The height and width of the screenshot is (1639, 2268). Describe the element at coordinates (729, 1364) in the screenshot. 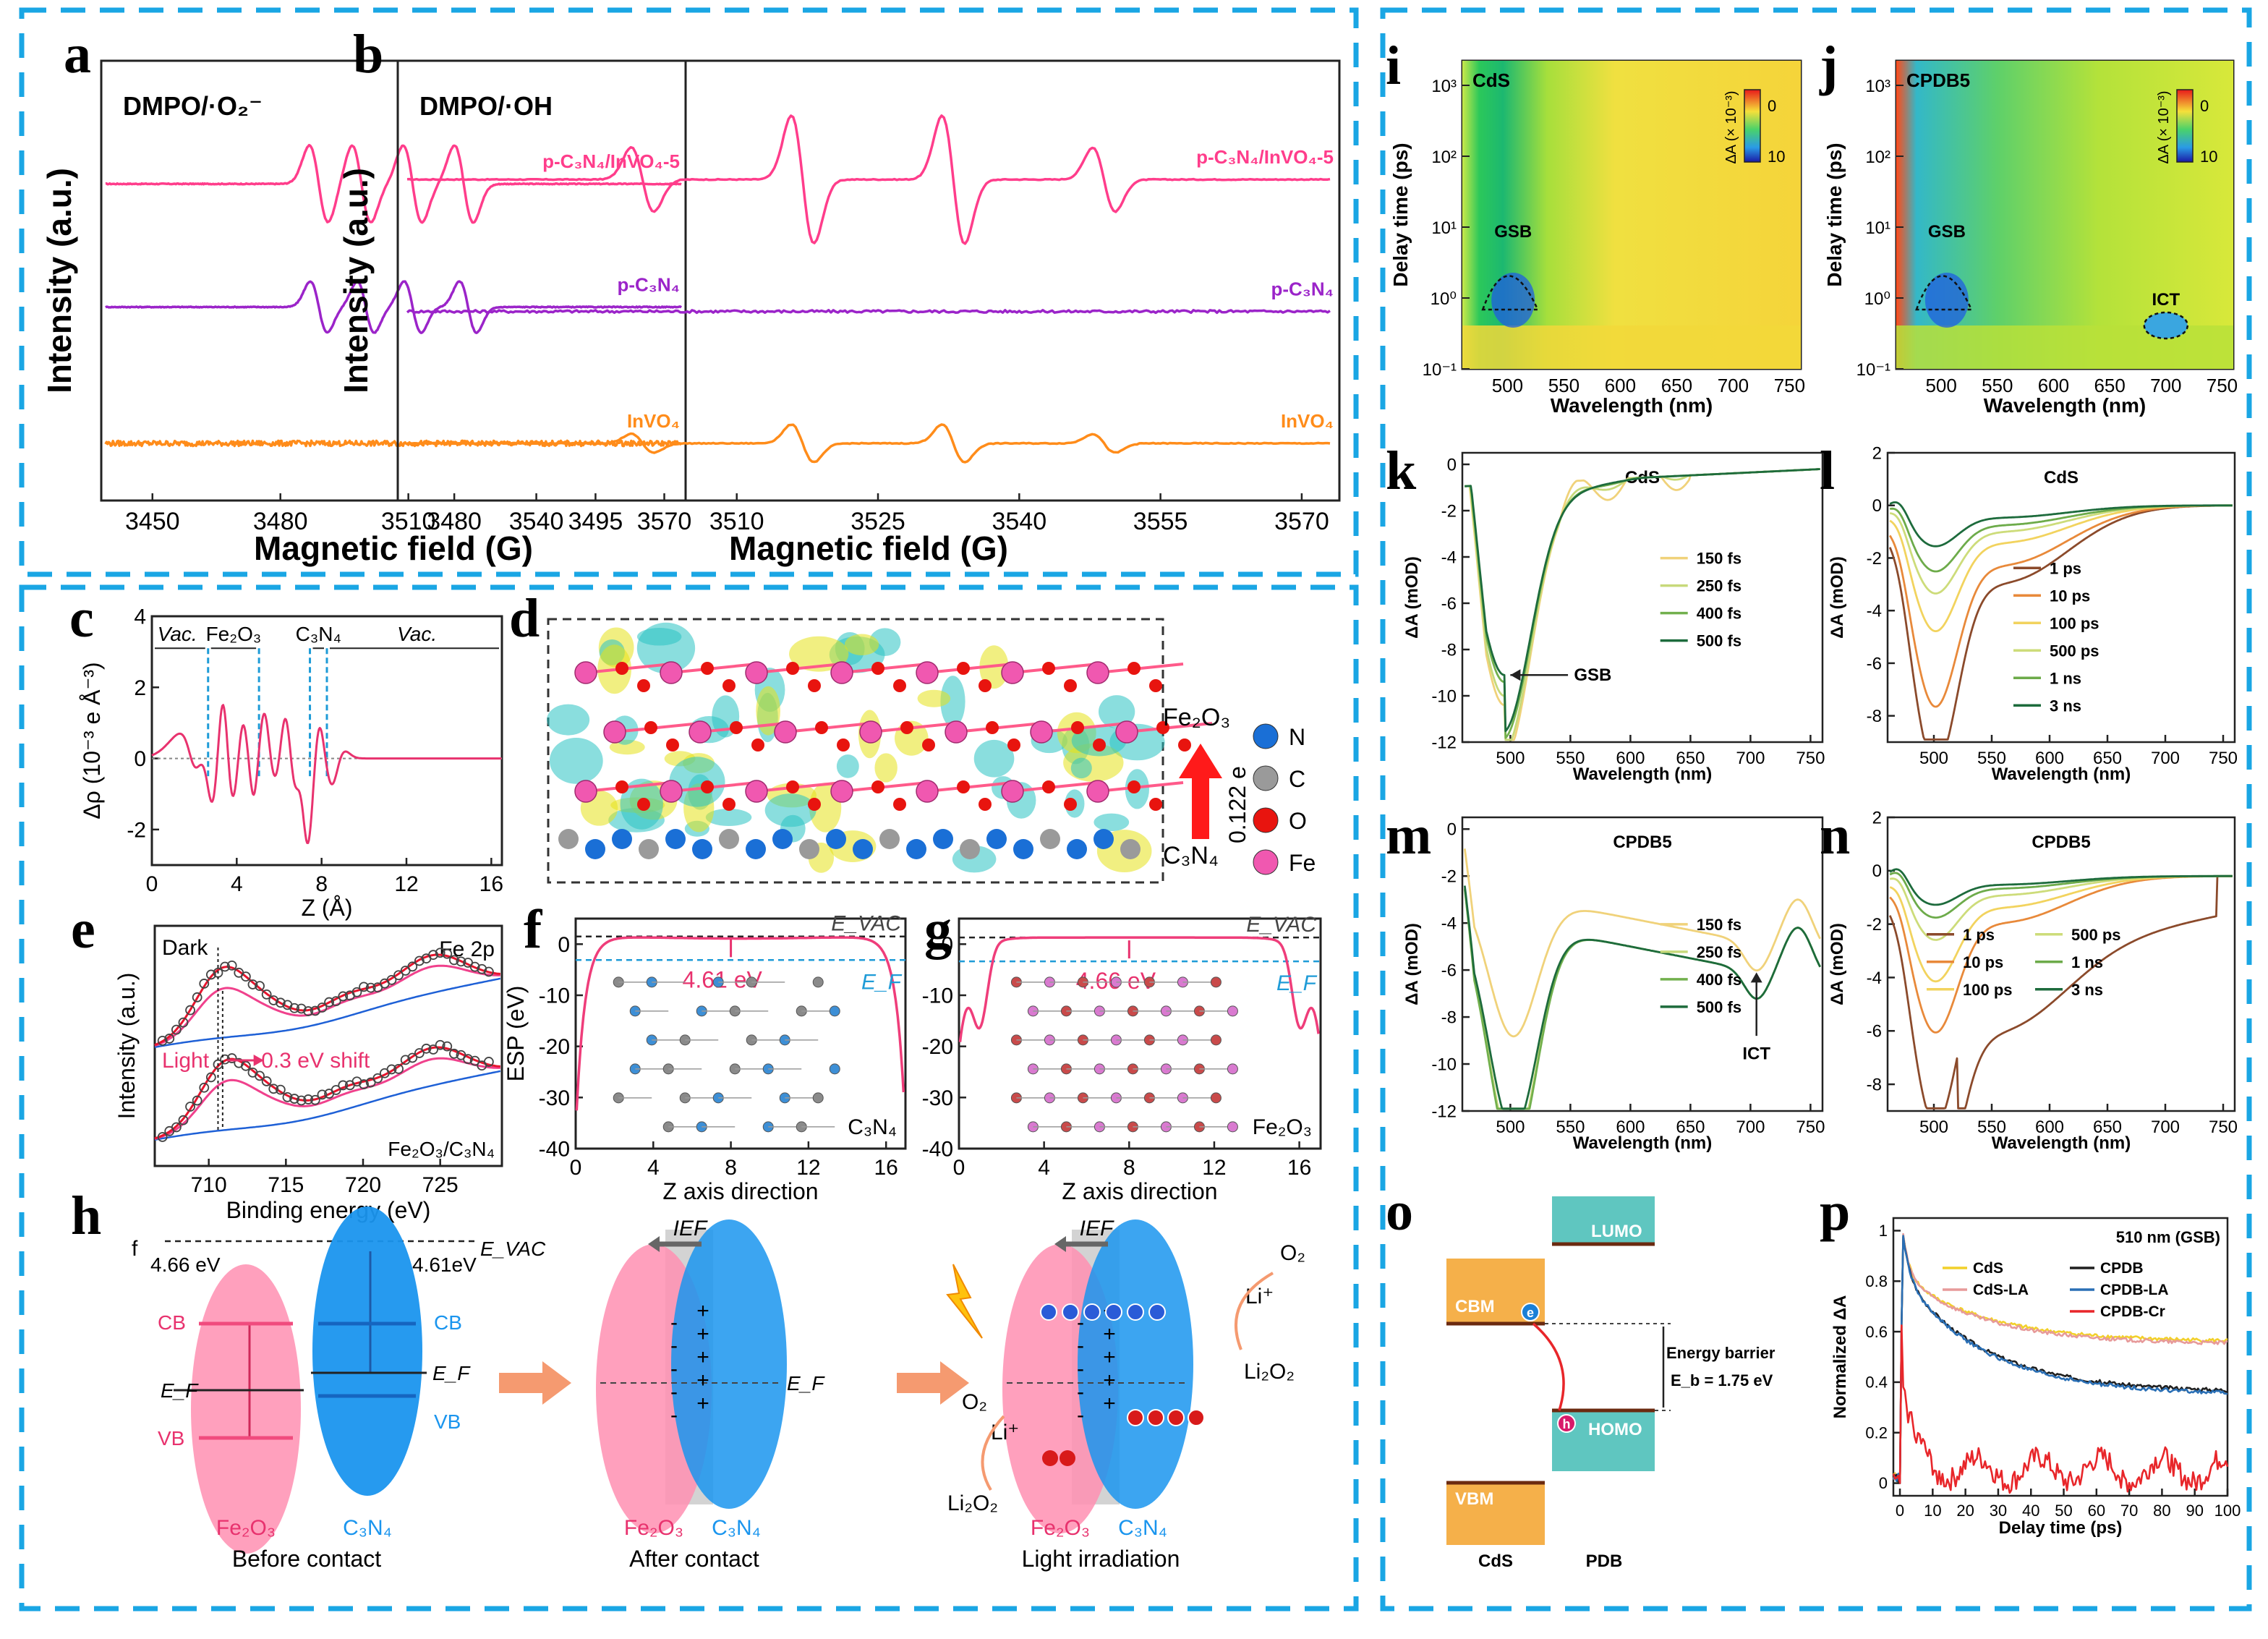

I see `c3n4-band` at that location.